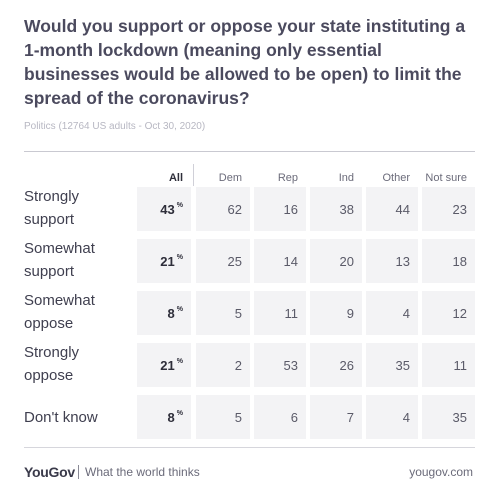 The width and height of the screenshot is (489, 500). I want to click on row-label: Strongly oppose, so click(52, 364).